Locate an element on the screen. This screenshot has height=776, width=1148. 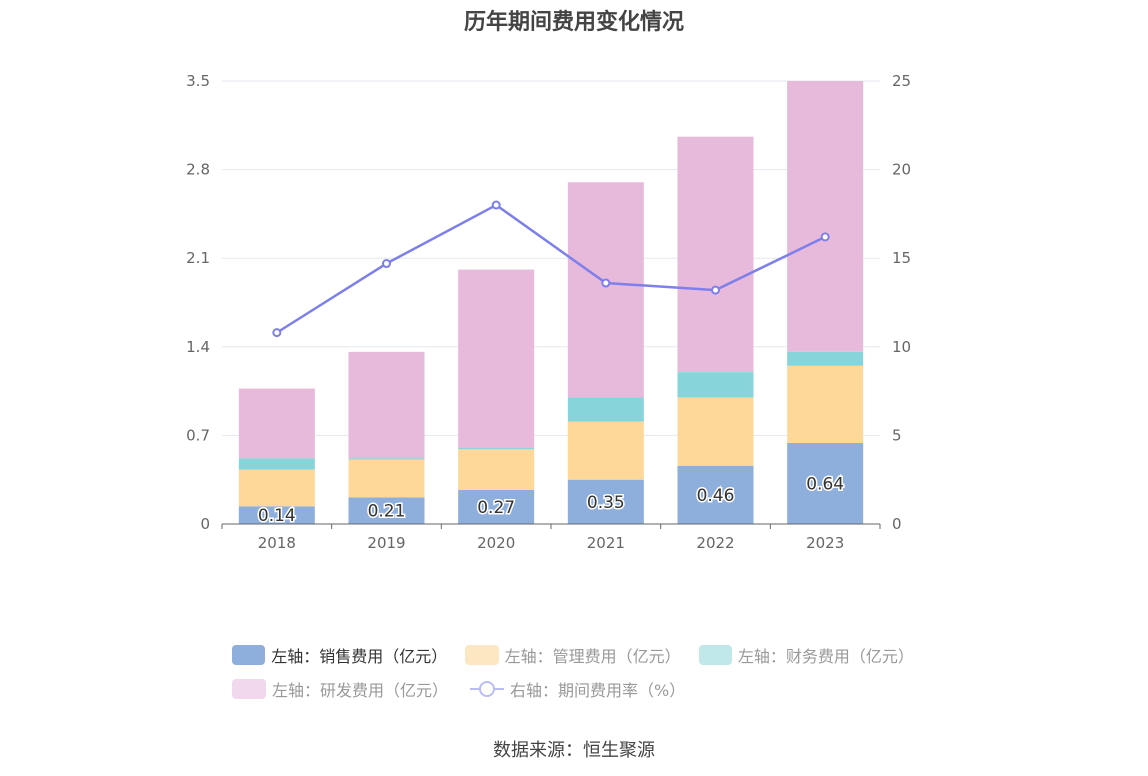
x-tick-label: 2018 is located at coordinates (277, 543).